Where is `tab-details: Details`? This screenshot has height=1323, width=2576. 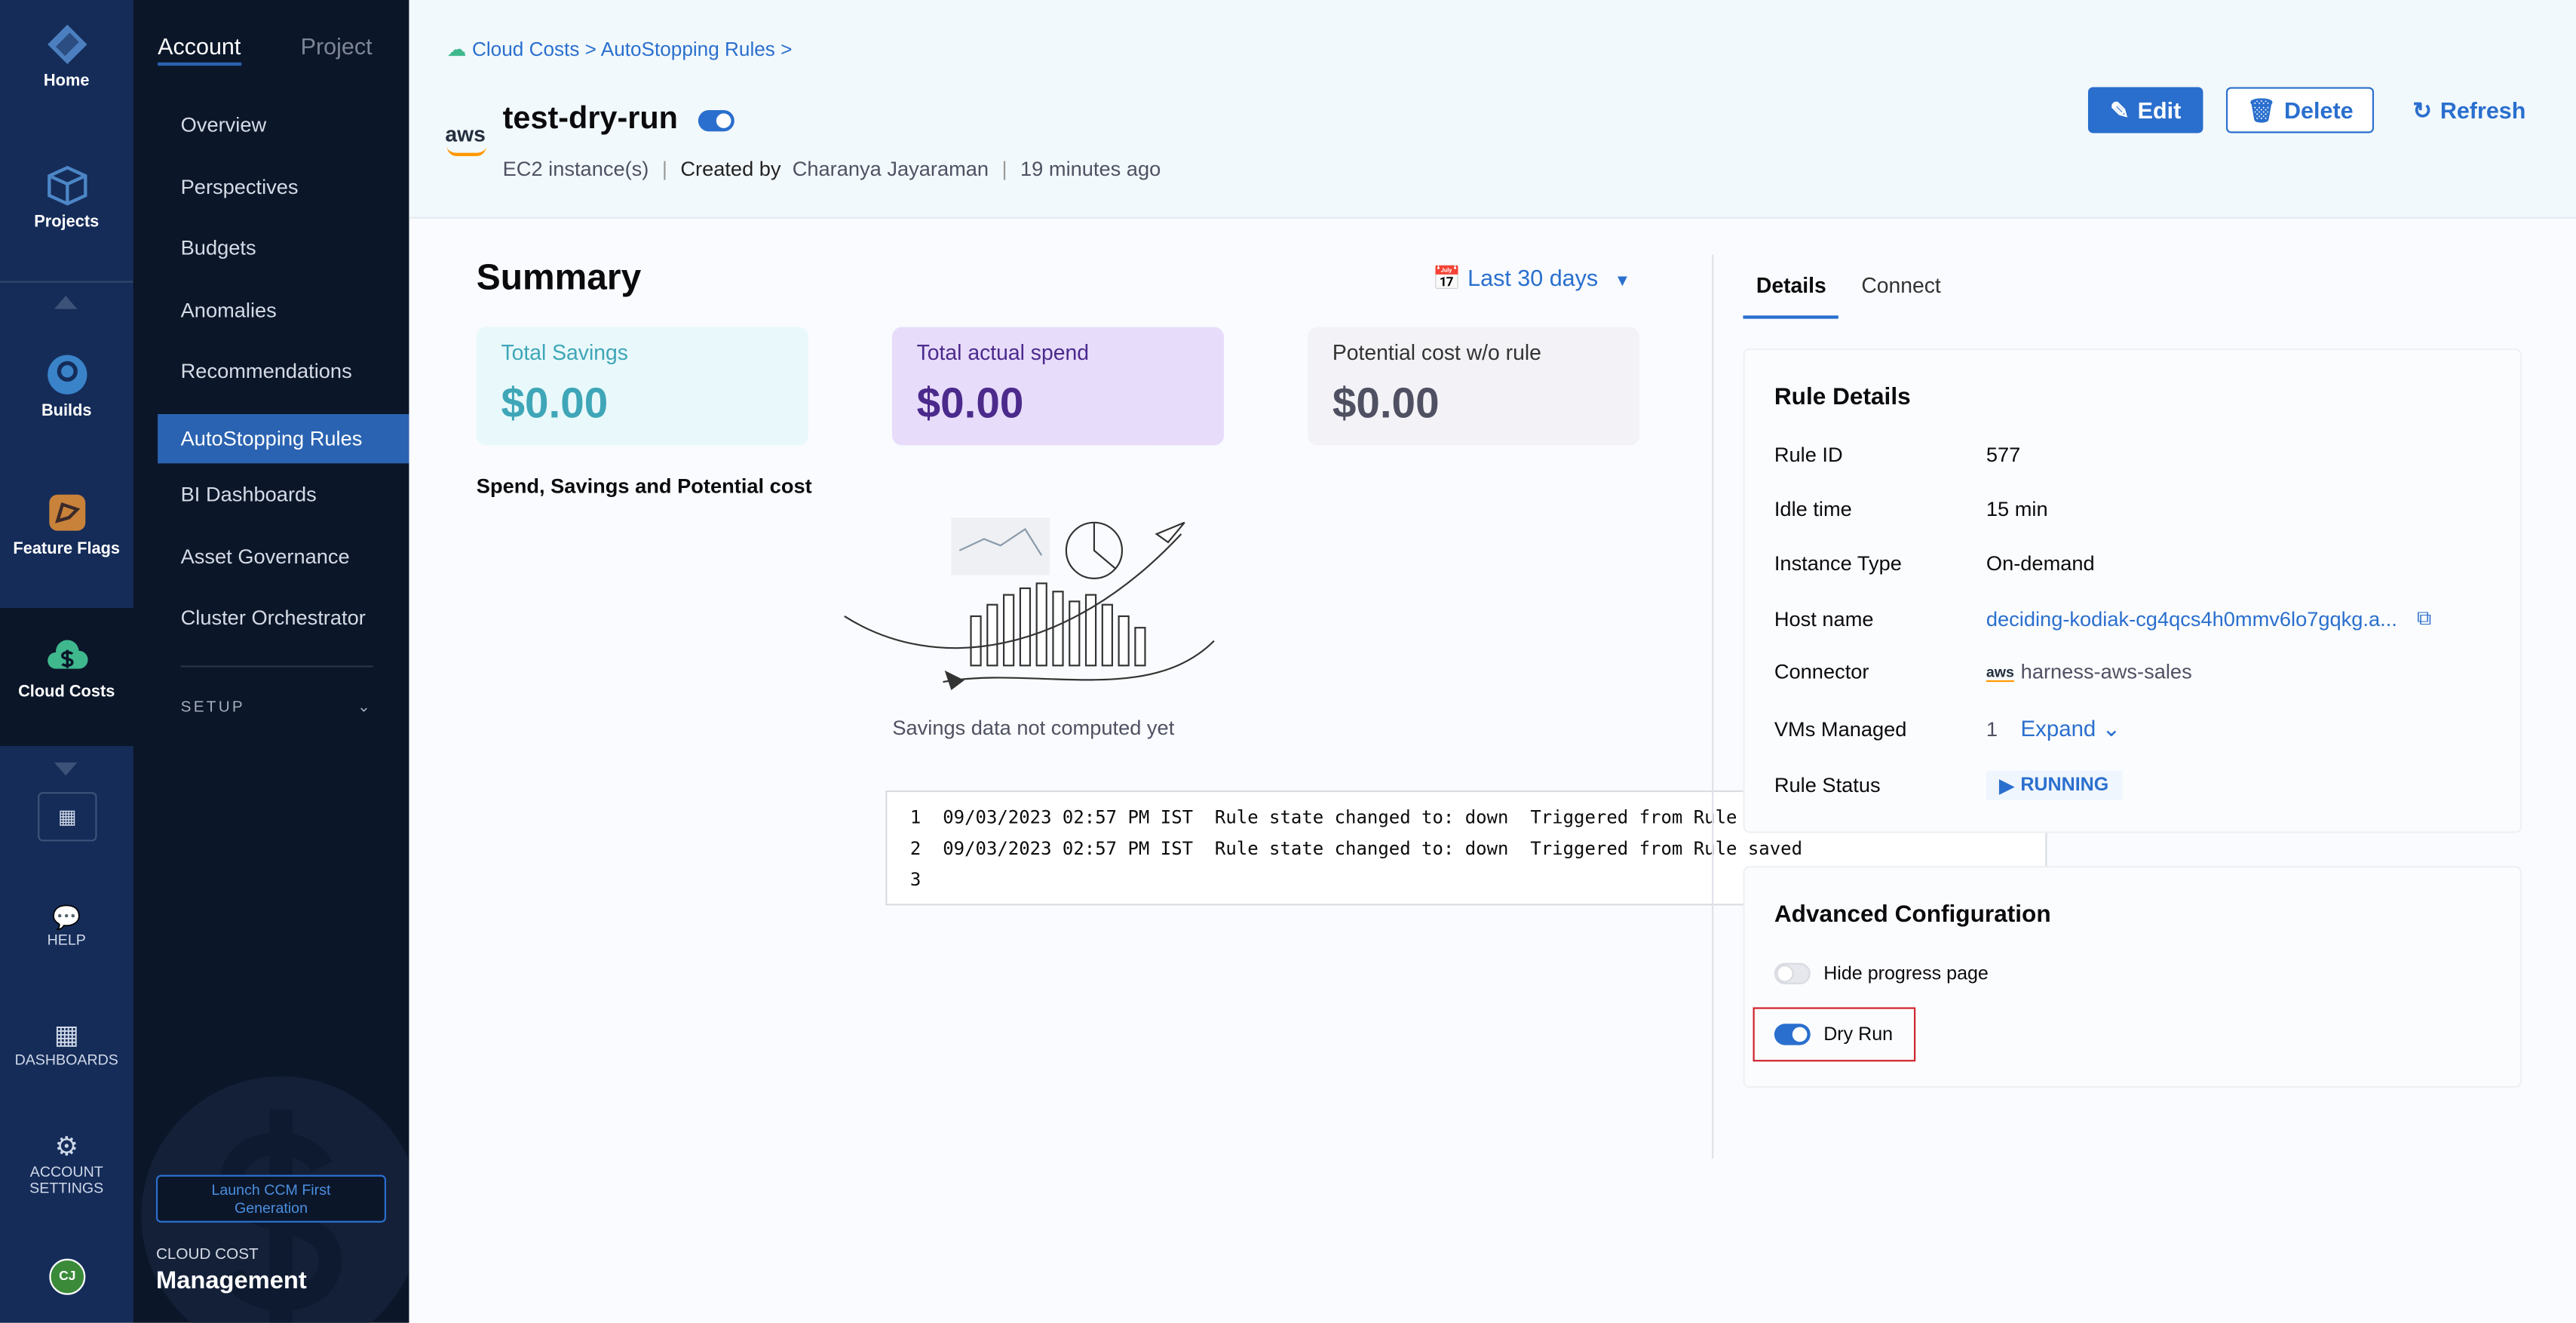 tab-details: Details is located at coordinates (1791, 285).